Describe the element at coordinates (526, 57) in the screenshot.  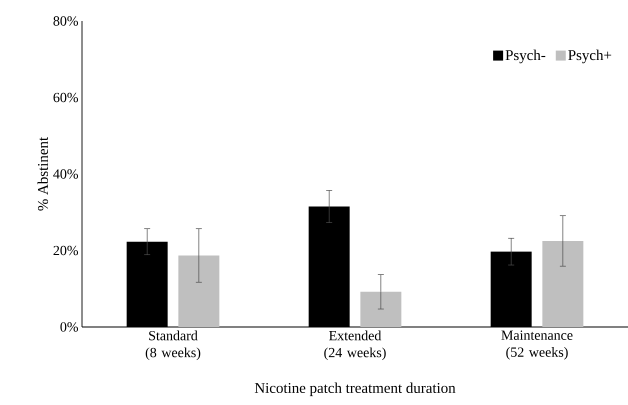
I see `legend-label: Psych-` at that location.